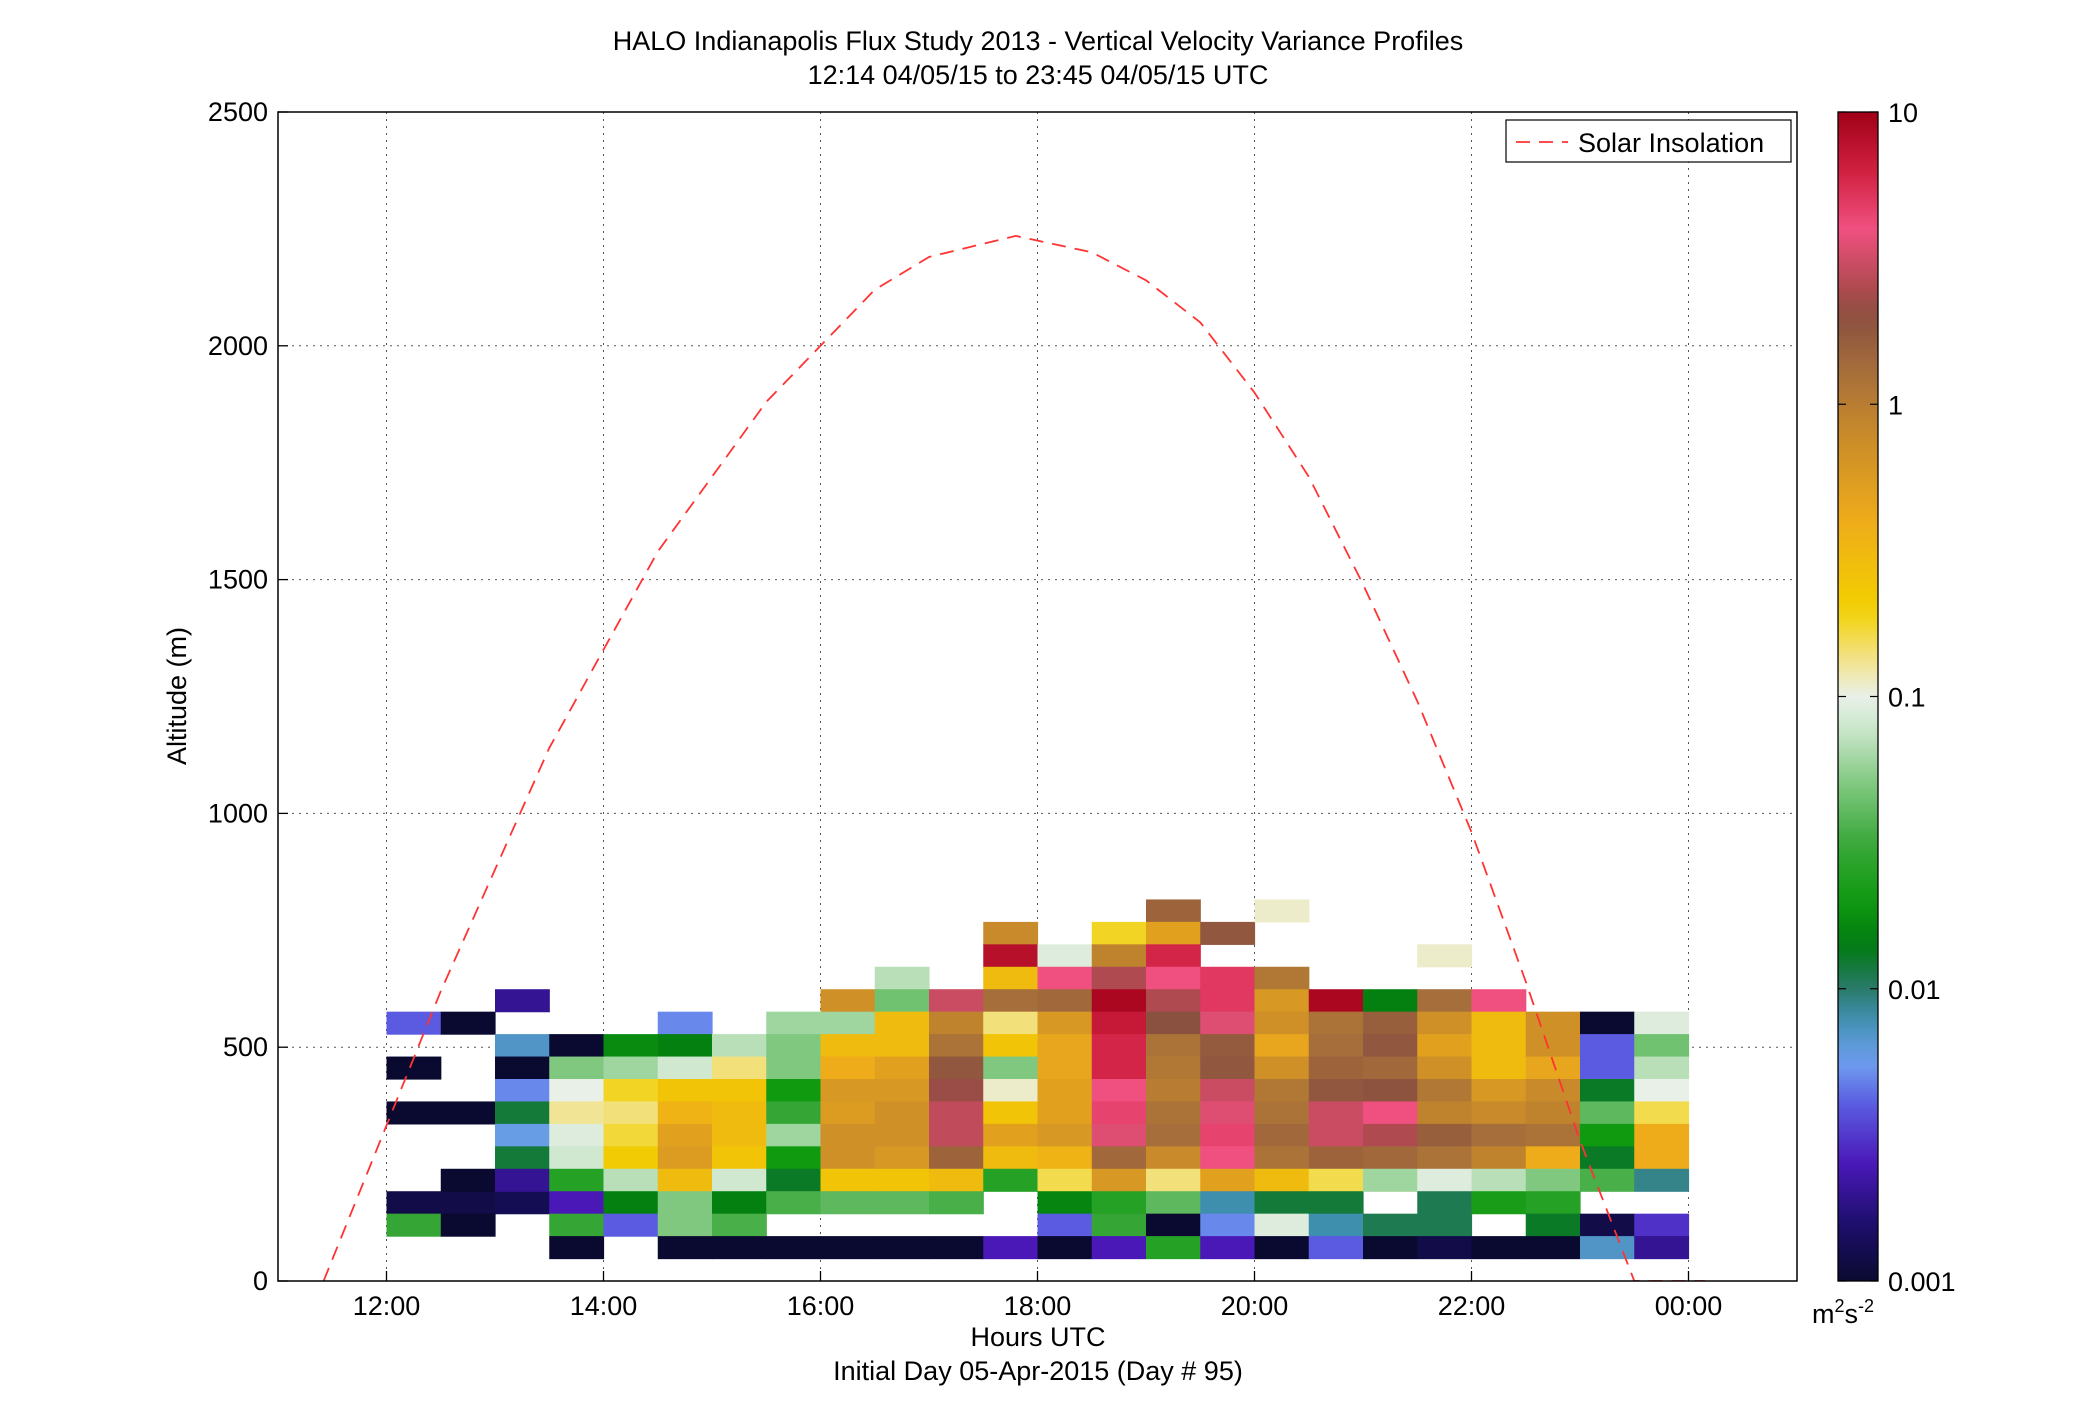  Describe the element at coordinates (1648, 141) in the screenshot. I see `legend: Solar Insolation` at that location.